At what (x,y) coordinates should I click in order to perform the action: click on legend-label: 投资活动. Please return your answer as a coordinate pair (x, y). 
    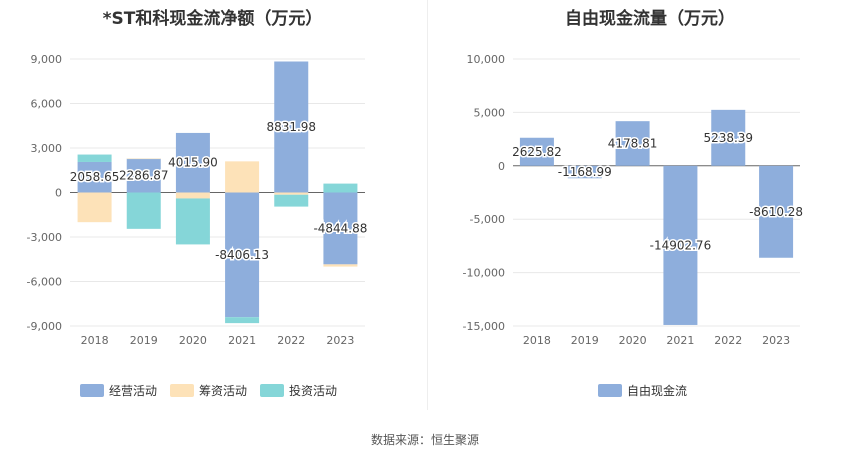
    Looking at the image, I should click on (313, 390).